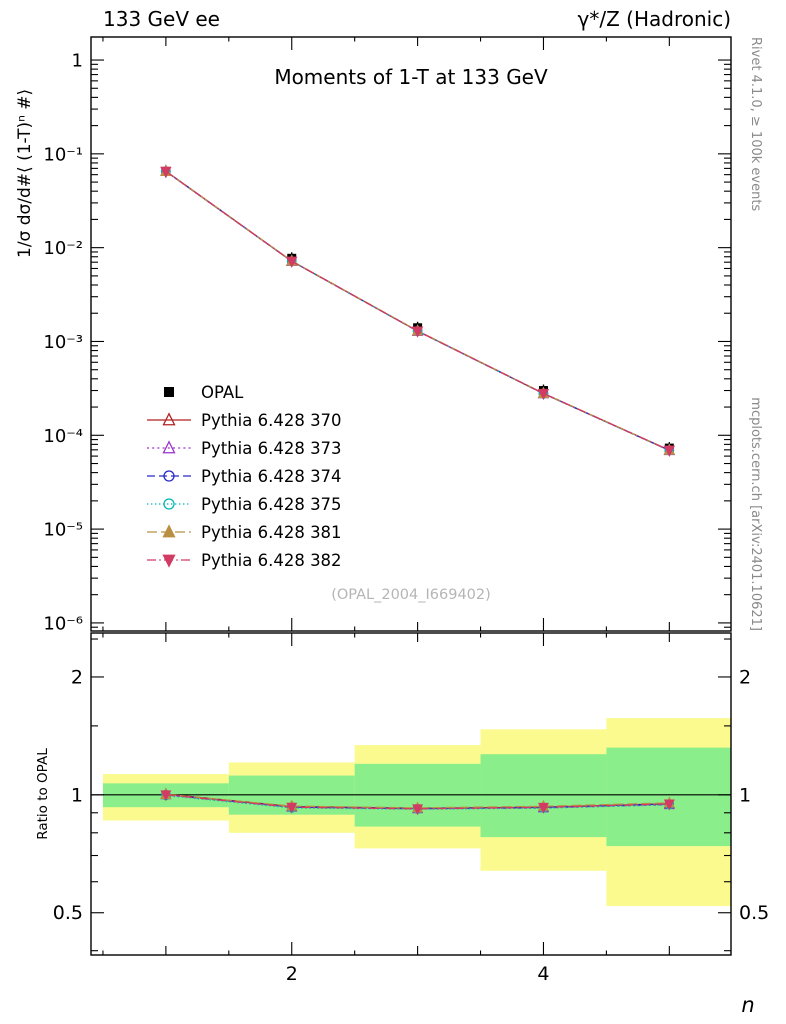  I want to click on beam-energy-label: 133 GeV ee, so click(161, 19).